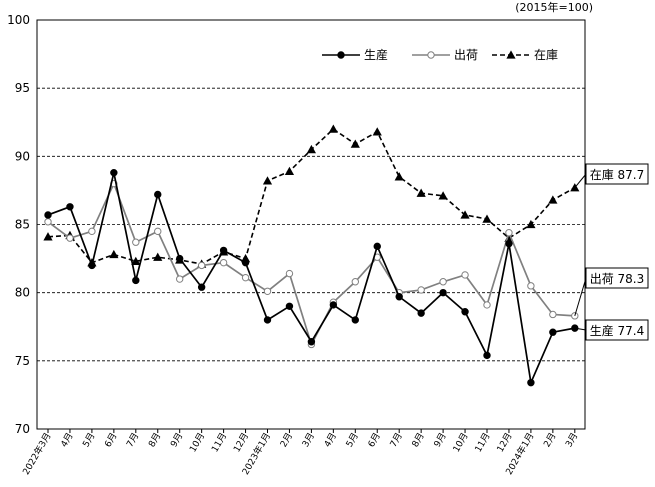 Image resolution: width=655 pixels, height=487 pixels. I want to click on y-tick-label: 95, so click(22, 88).